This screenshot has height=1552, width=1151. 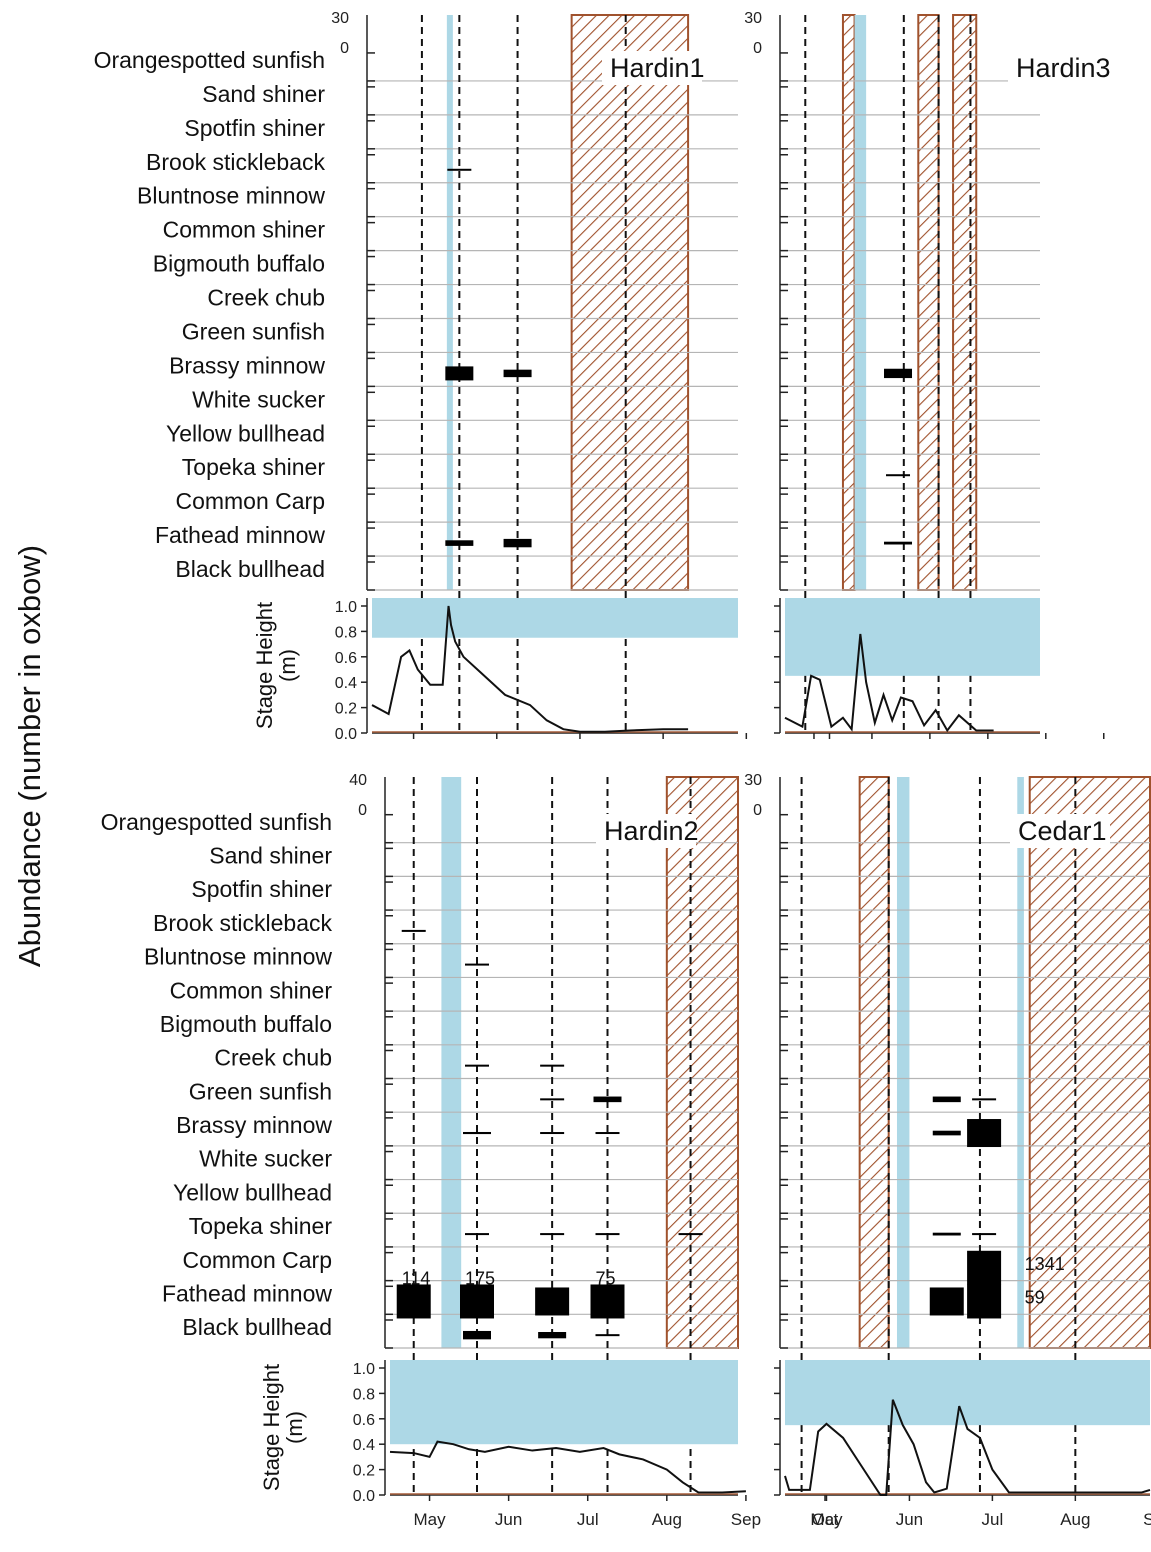 I want to click on site-label: Cedar1, so click(x=1062, y=831).